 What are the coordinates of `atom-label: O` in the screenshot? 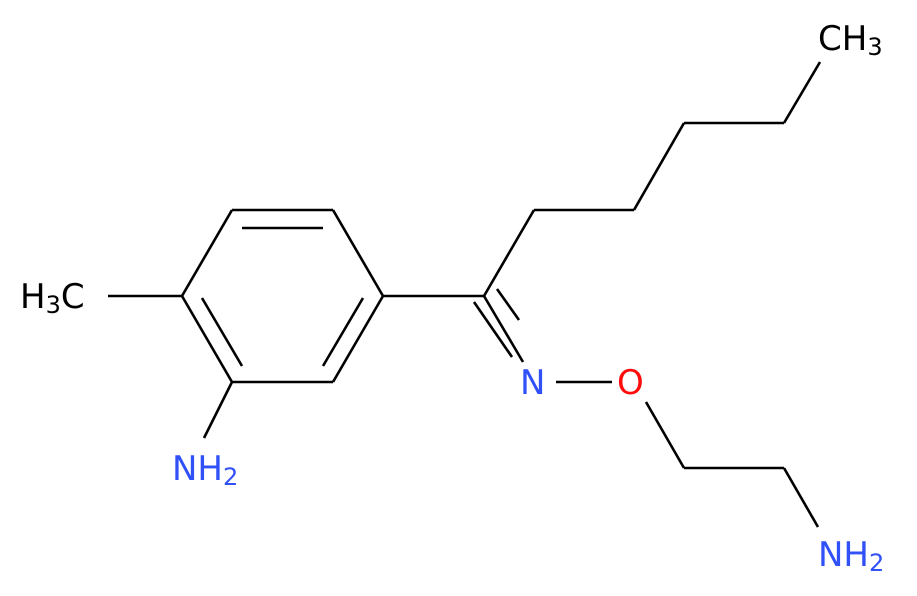 It's located at (630, 383).